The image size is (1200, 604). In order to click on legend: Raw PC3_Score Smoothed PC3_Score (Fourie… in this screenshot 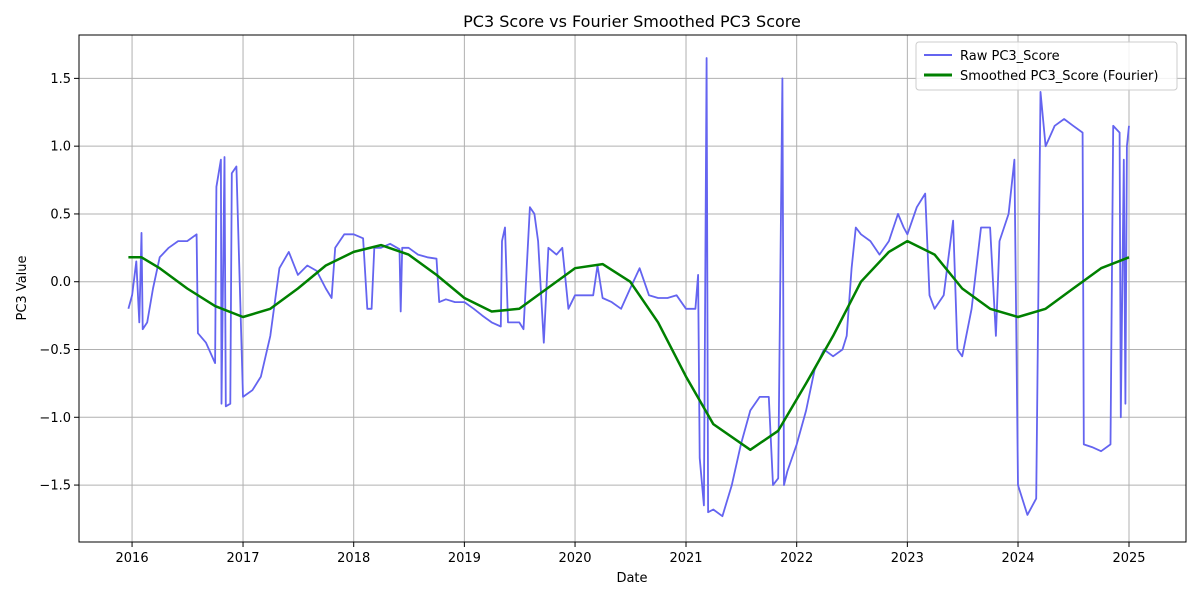, I will do `click(1046, 66)`.